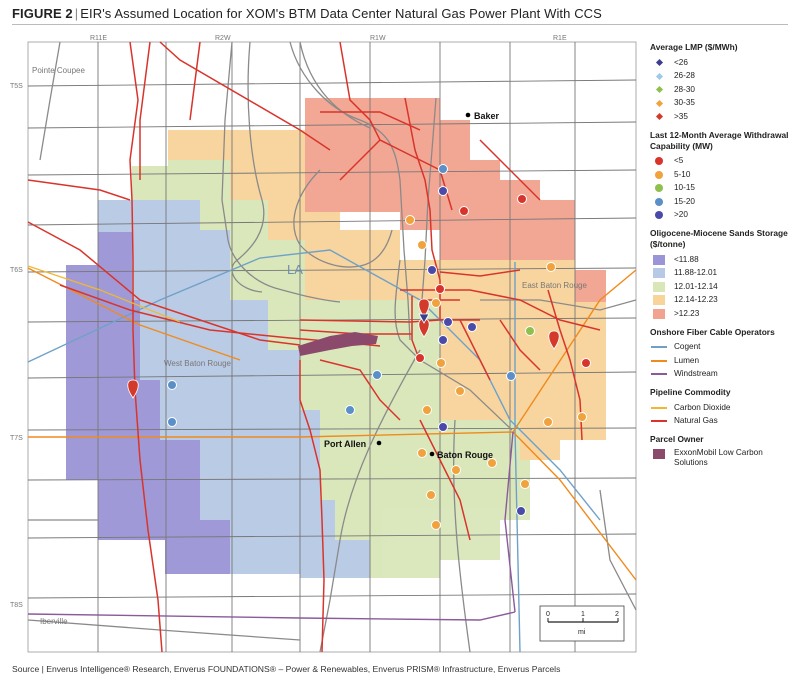 This screenshot has height=687, width=800. I want to click on co2-pipeline-line-icon, so click(659, 407).